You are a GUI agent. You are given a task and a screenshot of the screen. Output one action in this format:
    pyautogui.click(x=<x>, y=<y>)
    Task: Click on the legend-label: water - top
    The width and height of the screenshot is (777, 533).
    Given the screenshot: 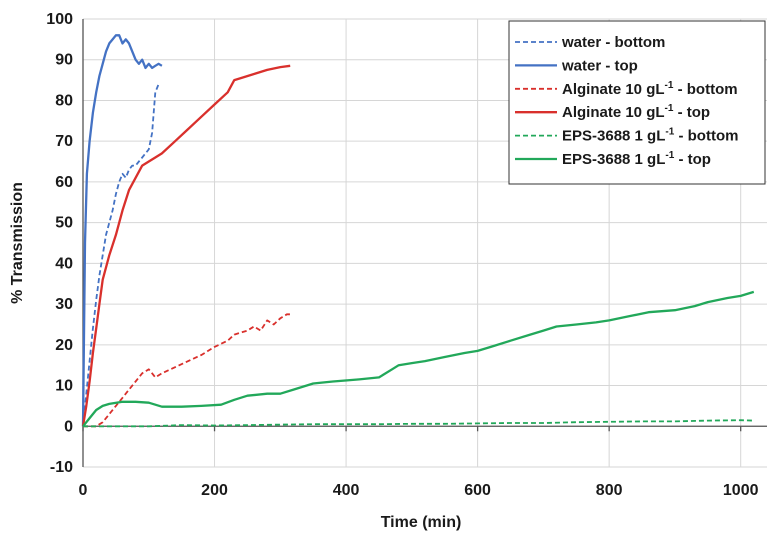 What is the action you would take?
    pyautogui.click(x=599, y=65)
    